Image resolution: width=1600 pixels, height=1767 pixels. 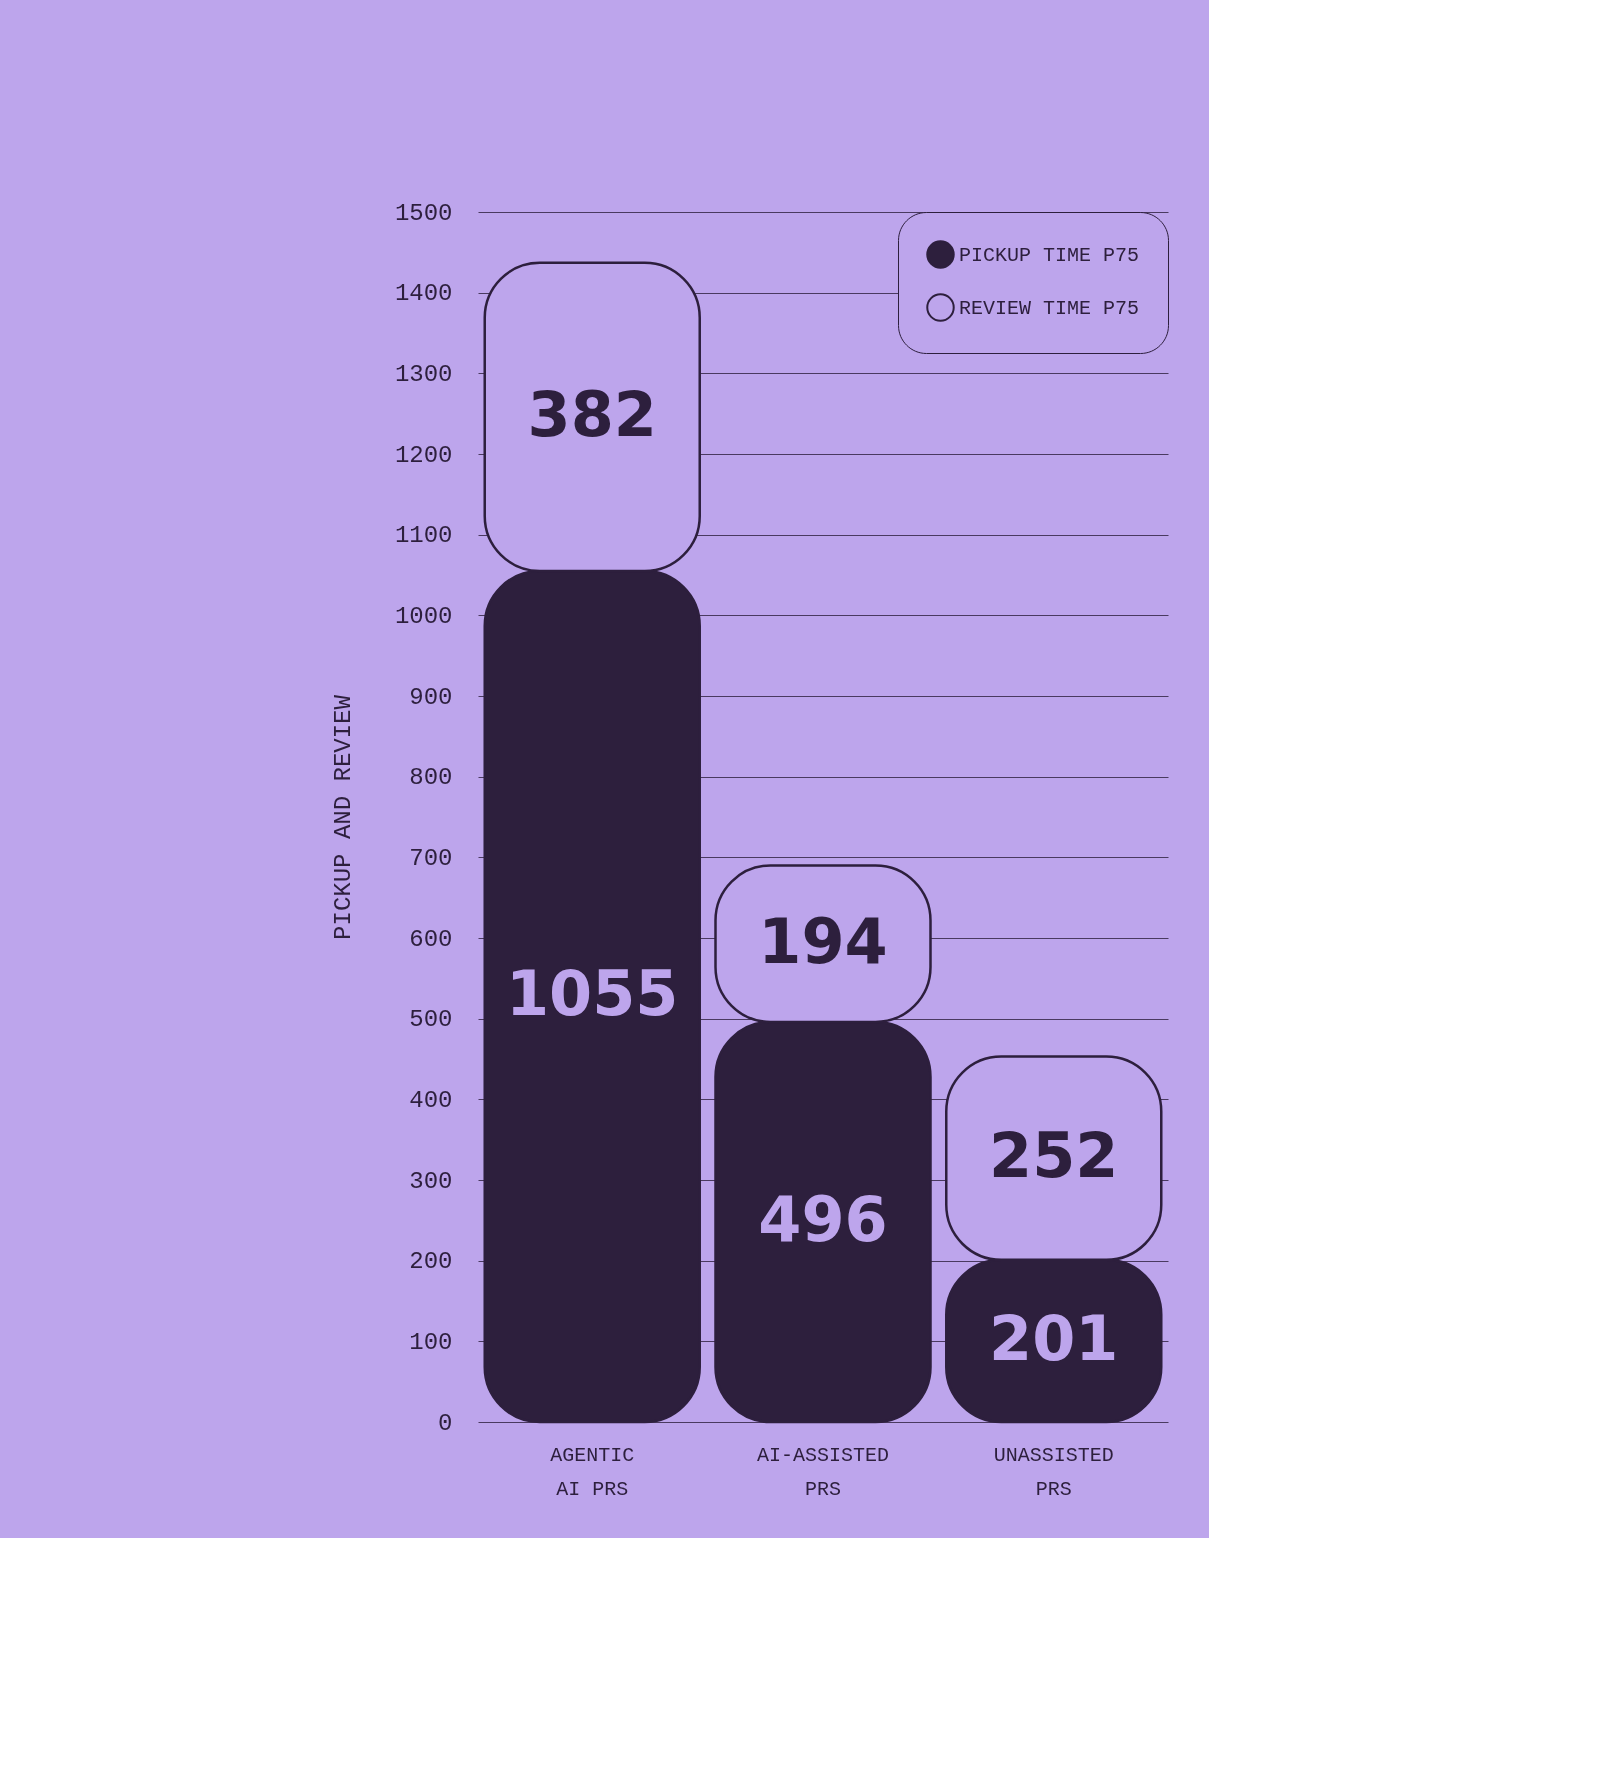 I want to click on data-label: 252, so click(x=1054, y=1156).